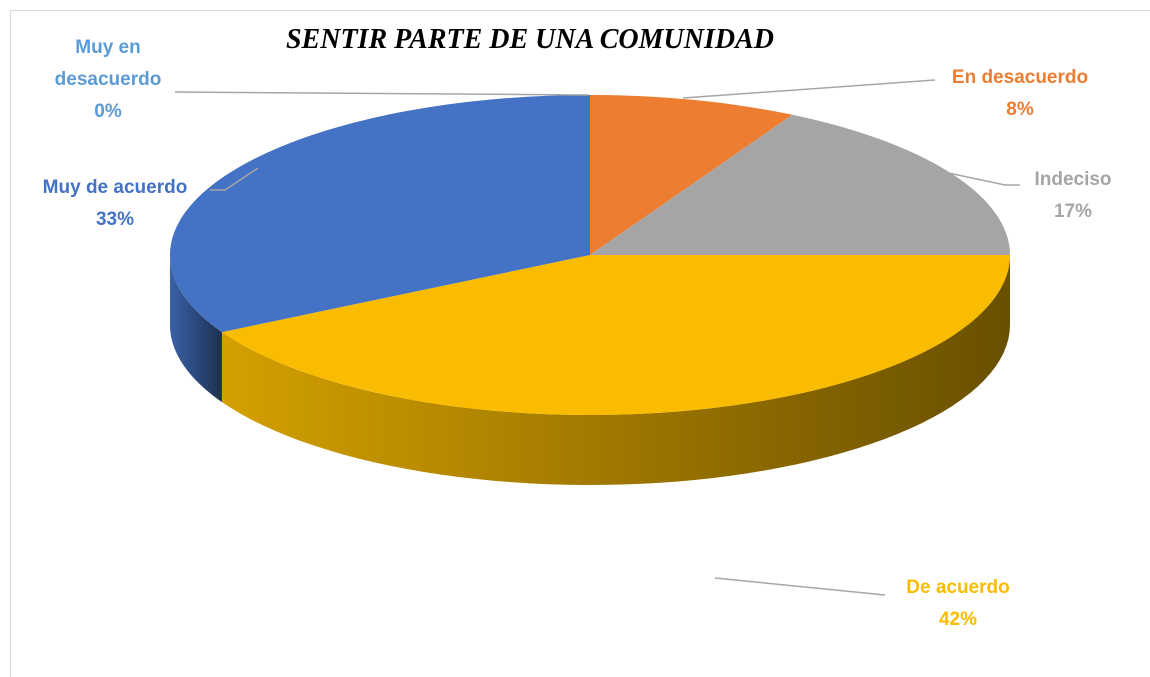 This screenshot has width=1150, height=677. I want to click on data-label: En desacuerdo 8%, so click(1020, 94).